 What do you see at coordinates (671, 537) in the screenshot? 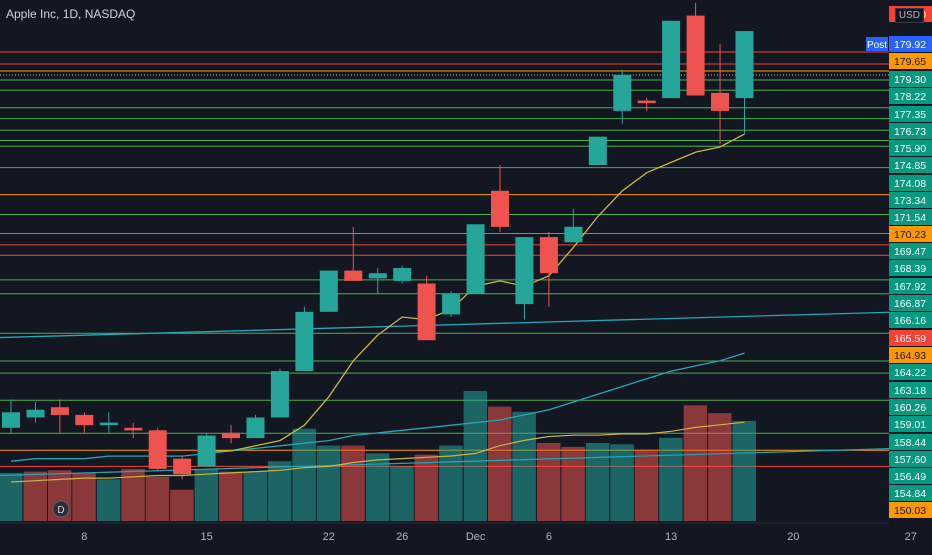
I see `time-axis-tick: 13` at bounding box center [671, 537].